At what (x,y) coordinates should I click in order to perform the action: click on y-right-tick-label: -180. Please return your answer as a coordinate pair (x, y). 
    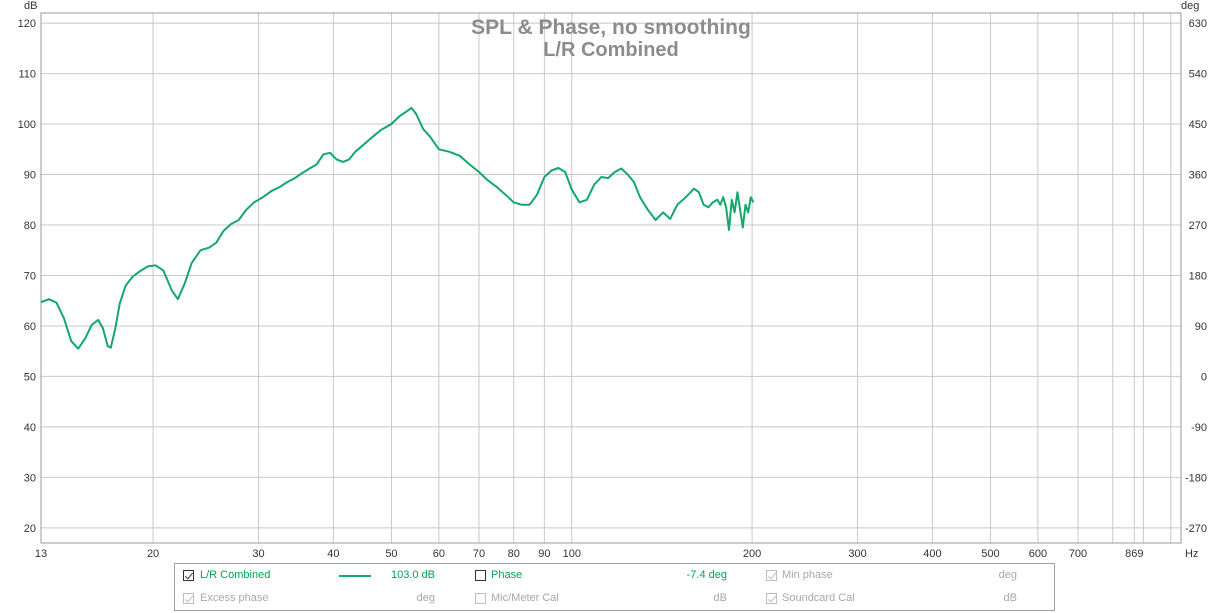
    Looking at the image, I should click on (1196, 478).